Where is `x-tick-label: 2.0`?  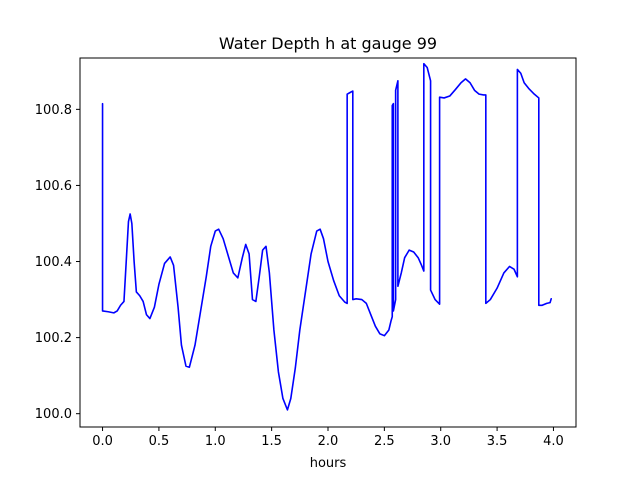
x-tick-label: 2.0 is located at coordinates (328, 441).